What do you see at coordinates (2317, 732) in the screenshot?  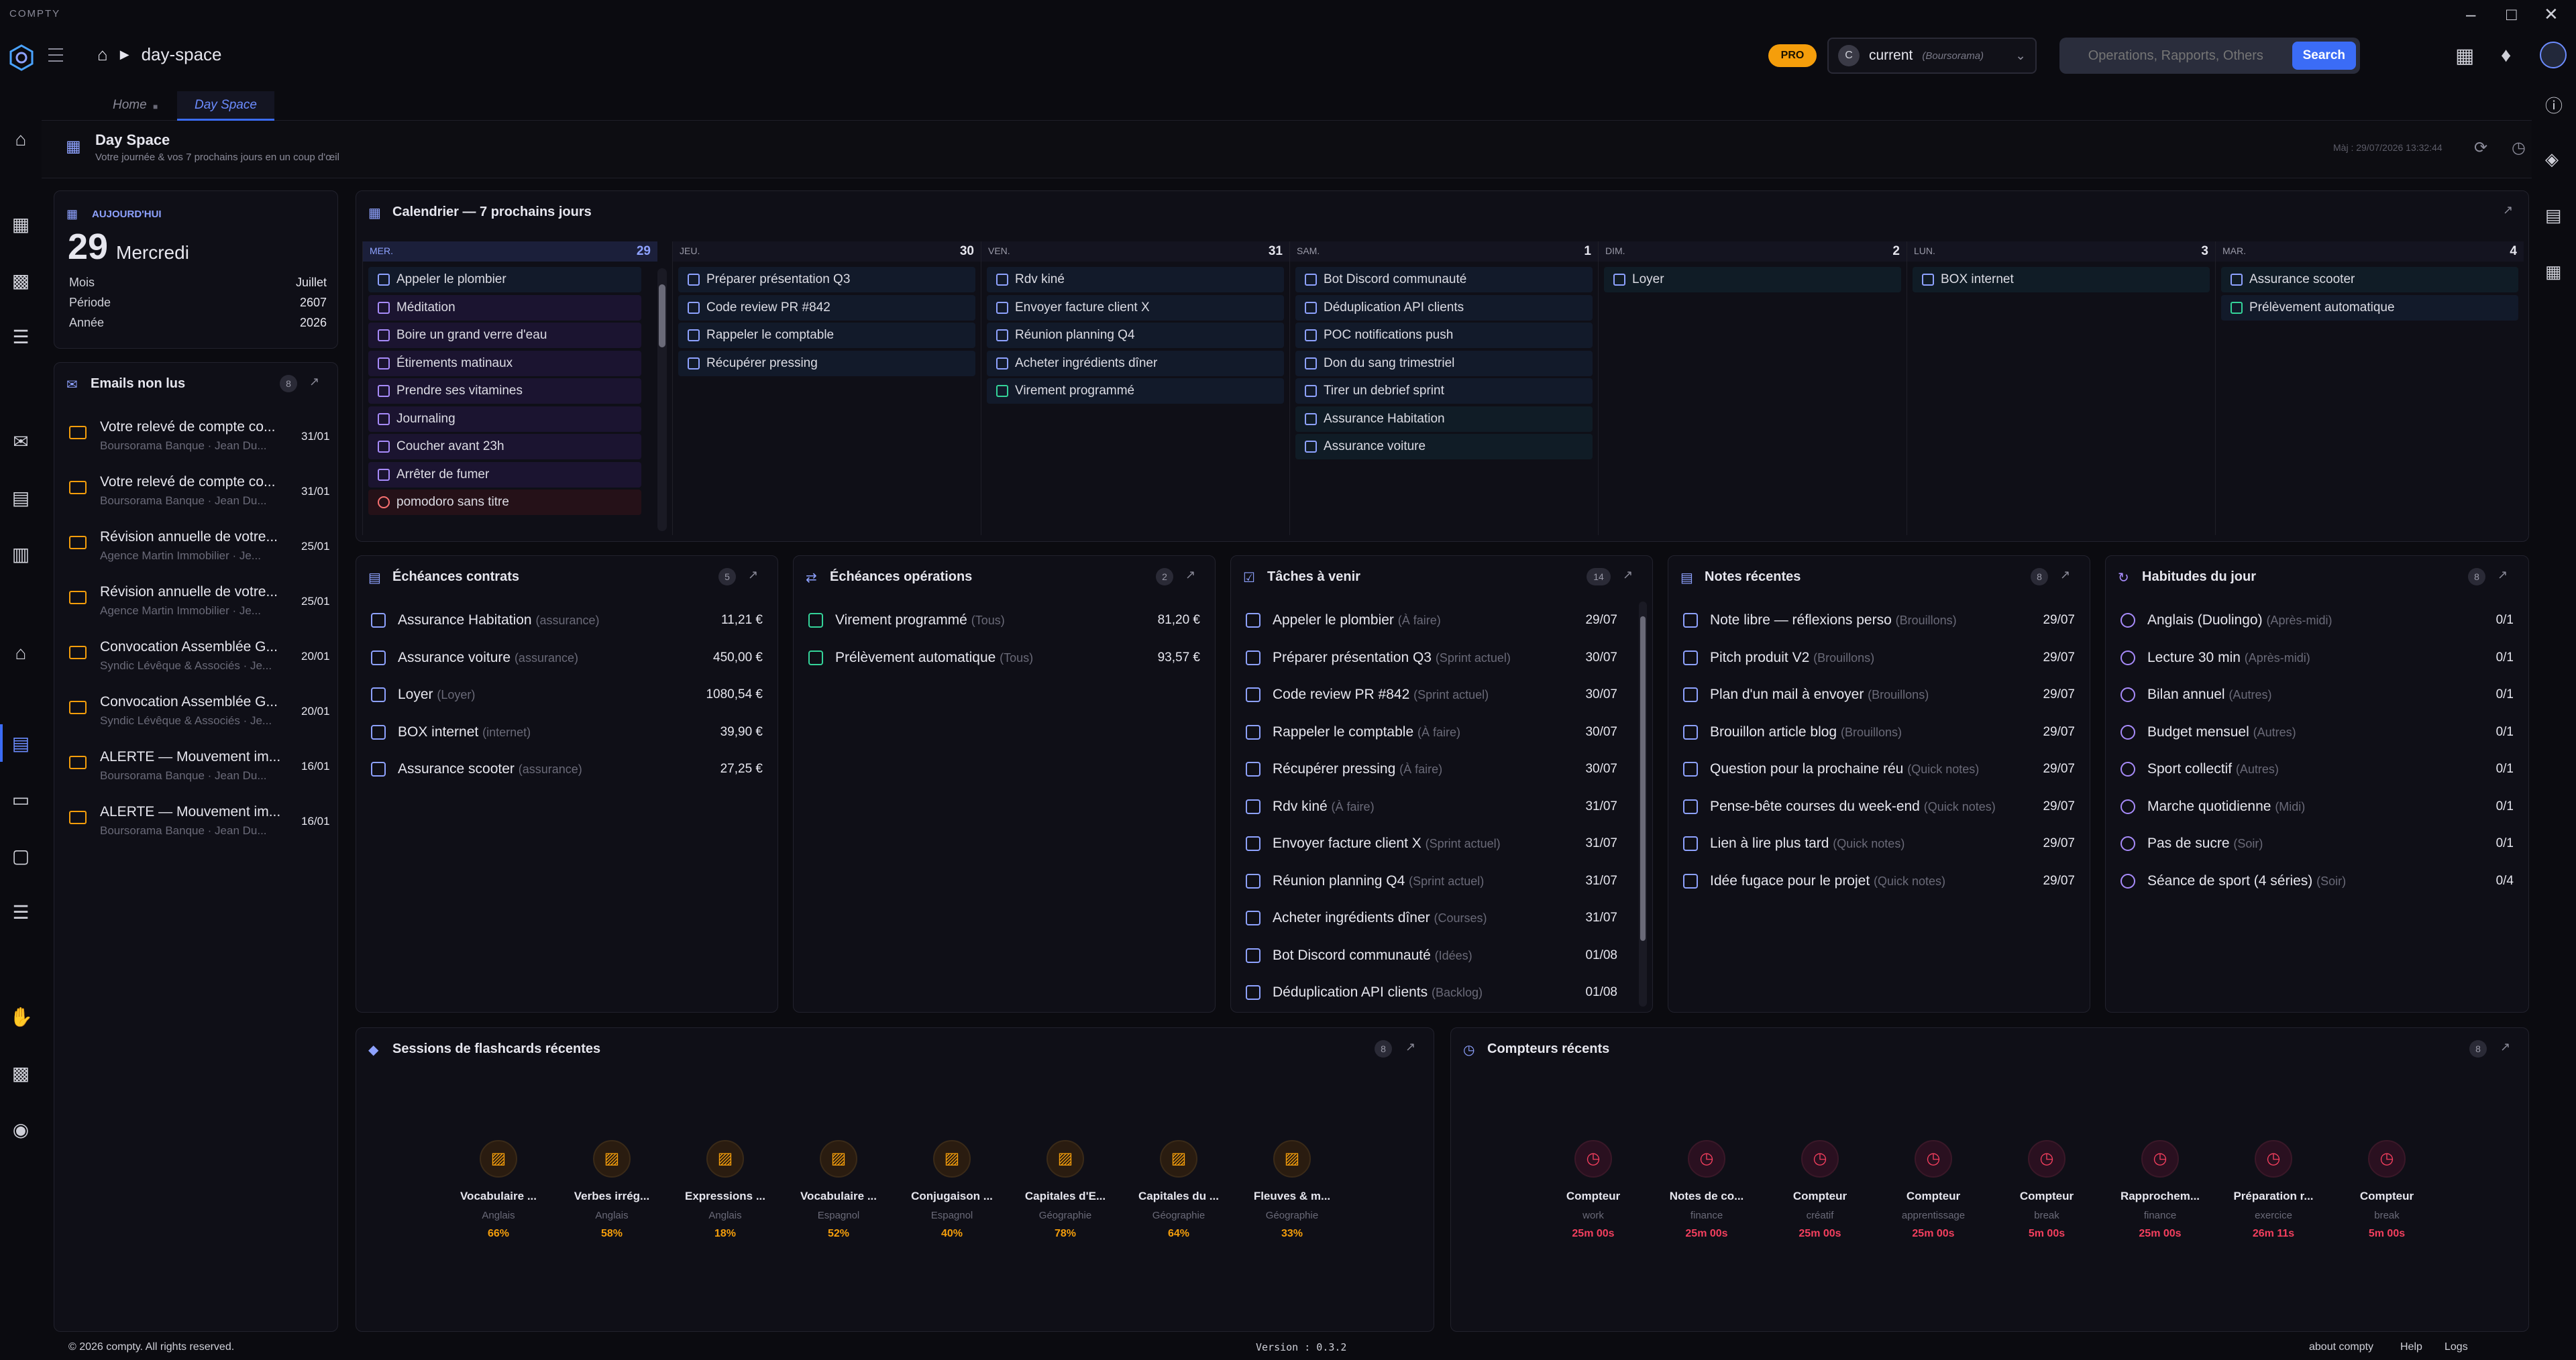 I see `habits-item: Budget mensuel (Autres) 0/1` at bounding box center [2317, 732].